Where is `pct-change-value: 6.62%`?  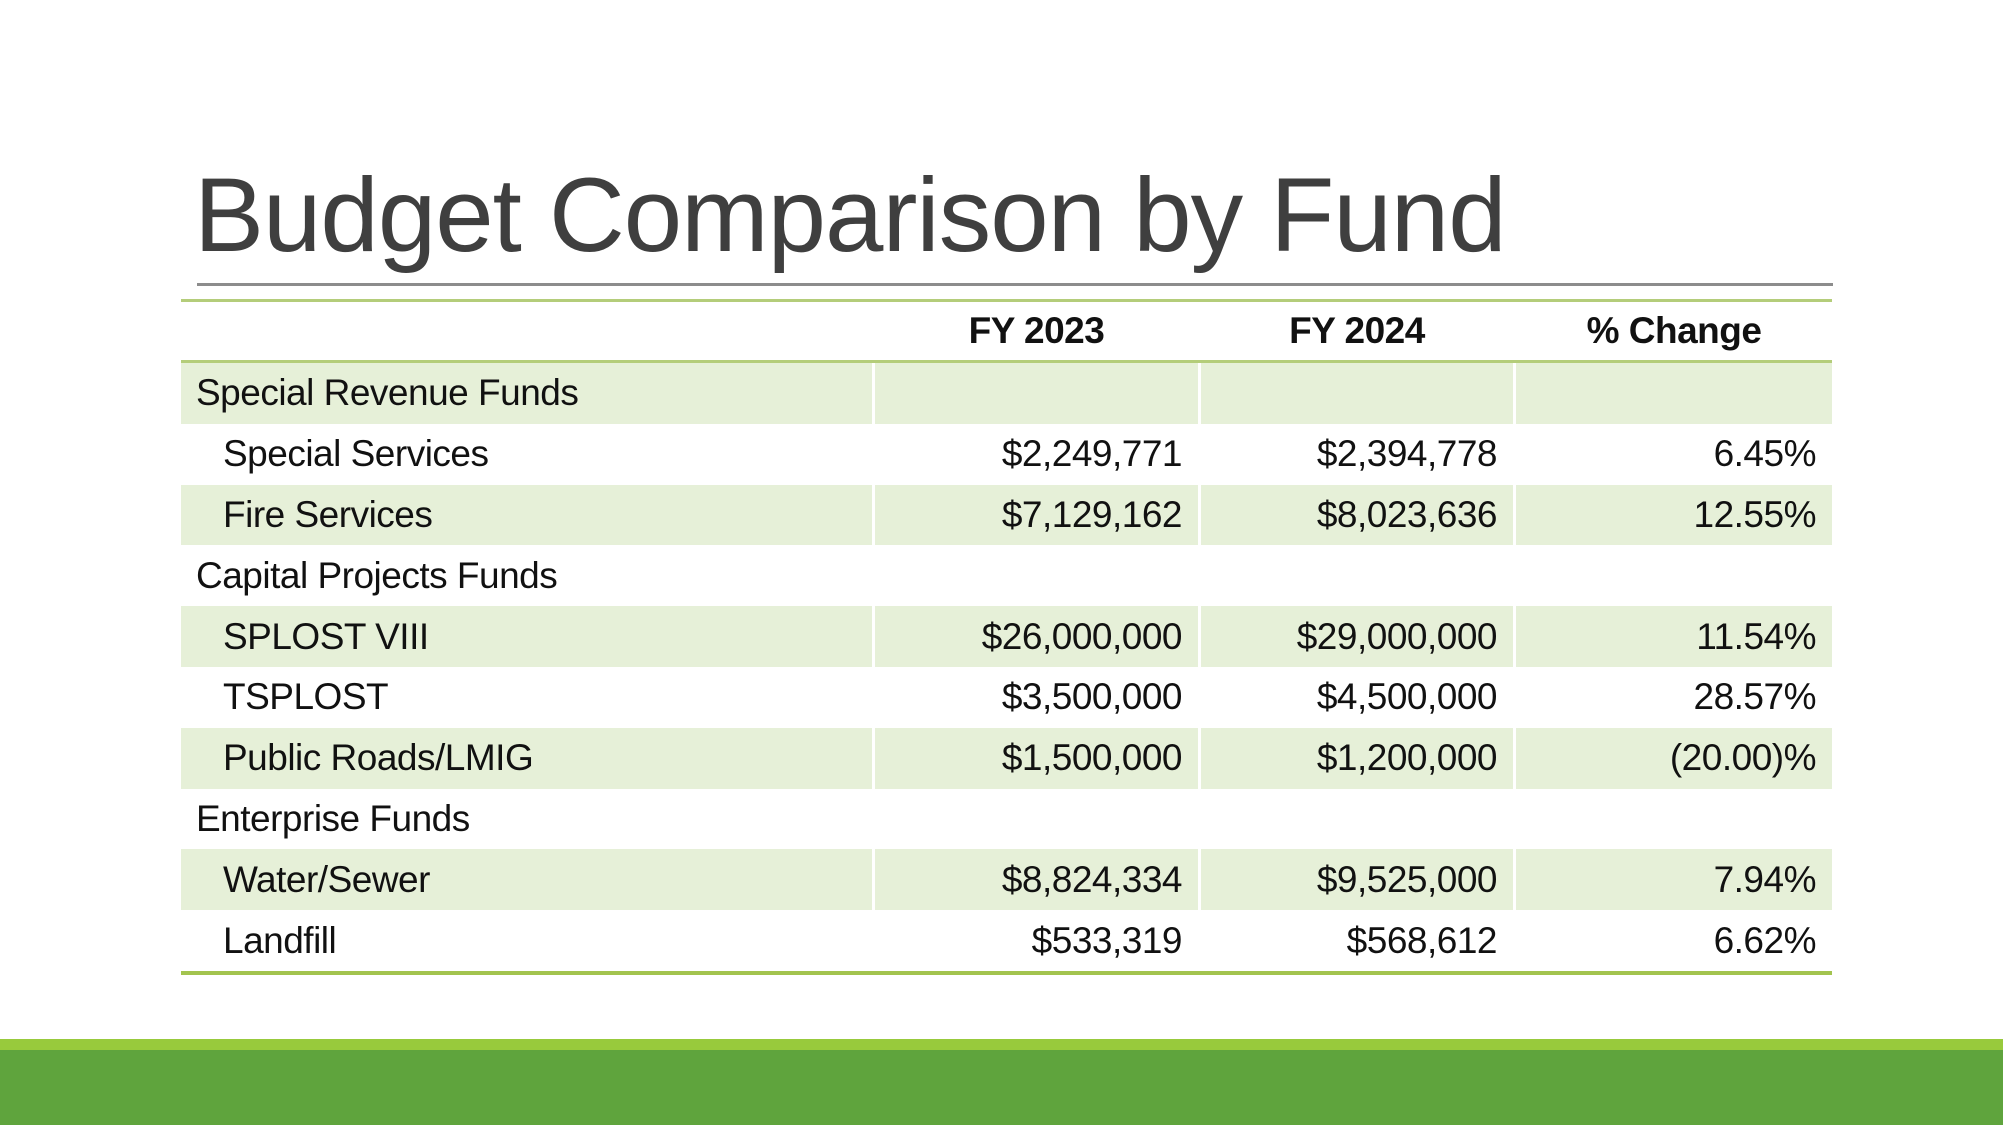 pct-change-value: 6.62% is located at coordinates (1672, 940).